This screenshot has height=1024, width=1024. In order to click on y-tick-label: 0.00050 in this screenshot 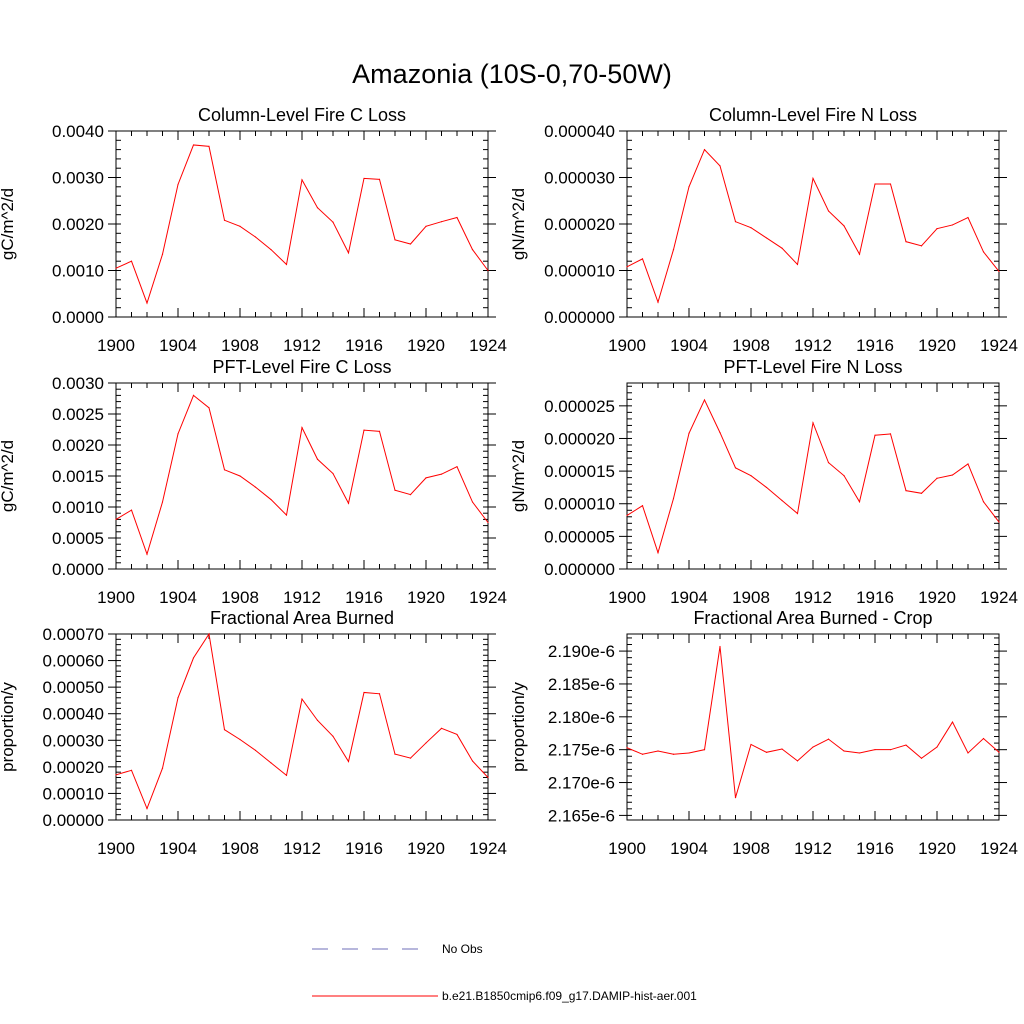, I will do `click(73, 687)`.